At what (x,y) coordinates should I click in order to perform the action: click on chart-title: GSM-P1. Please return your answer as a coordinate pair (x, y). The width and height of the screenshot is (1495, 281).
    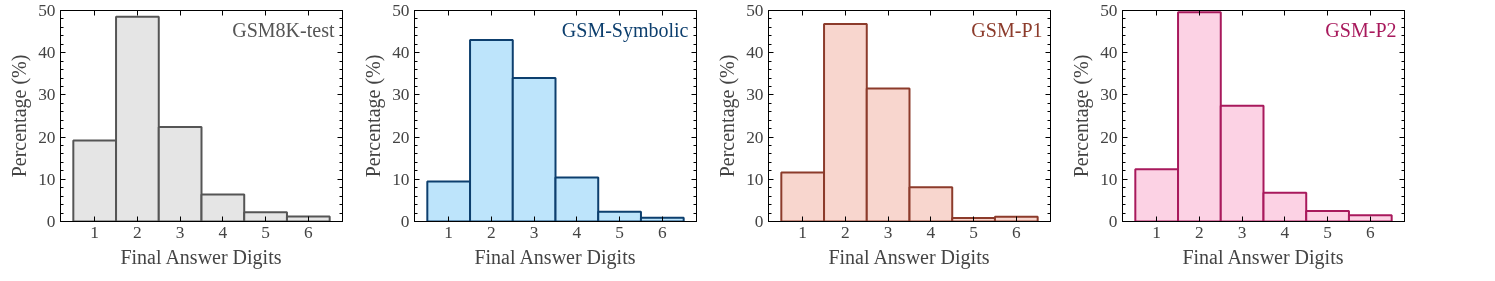
    Looking at the image, I should click on (1007, 29).